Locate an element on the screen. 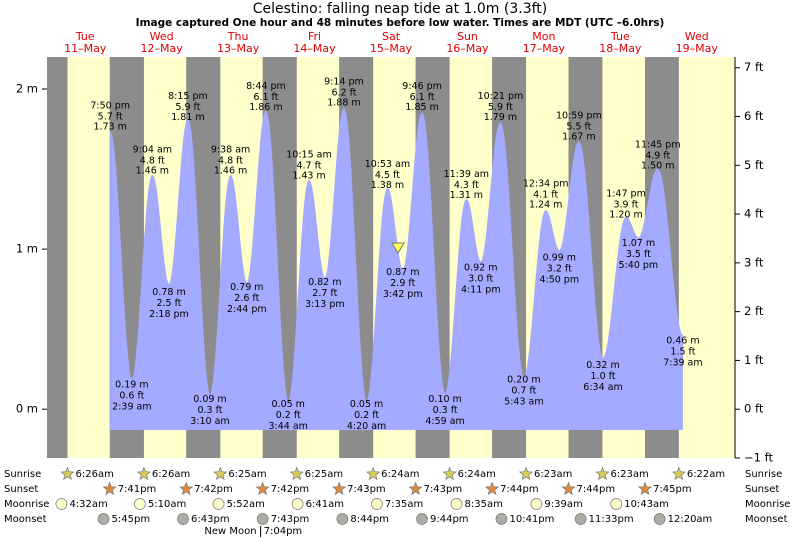 This screenshot has width=793, height=538. moonrise-time: 4:32am is located at coordinates (88, 504).